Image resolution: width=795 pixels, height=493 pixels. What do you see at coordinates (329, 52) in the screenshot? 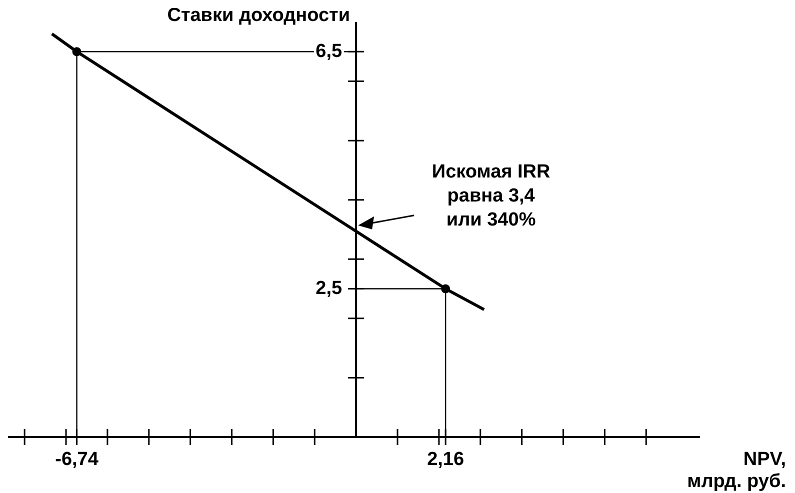
I see `y-tick-label: 6,5` at bounding box center [329, 52].